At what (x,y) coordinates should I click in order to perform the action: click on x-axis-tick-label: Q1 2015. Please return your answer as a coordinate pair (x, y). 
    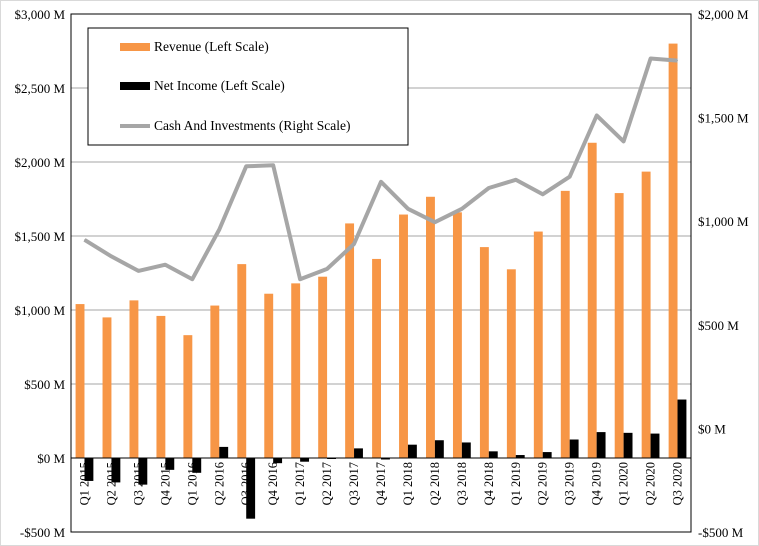
    Looking at the image, I should click on (84, 483).